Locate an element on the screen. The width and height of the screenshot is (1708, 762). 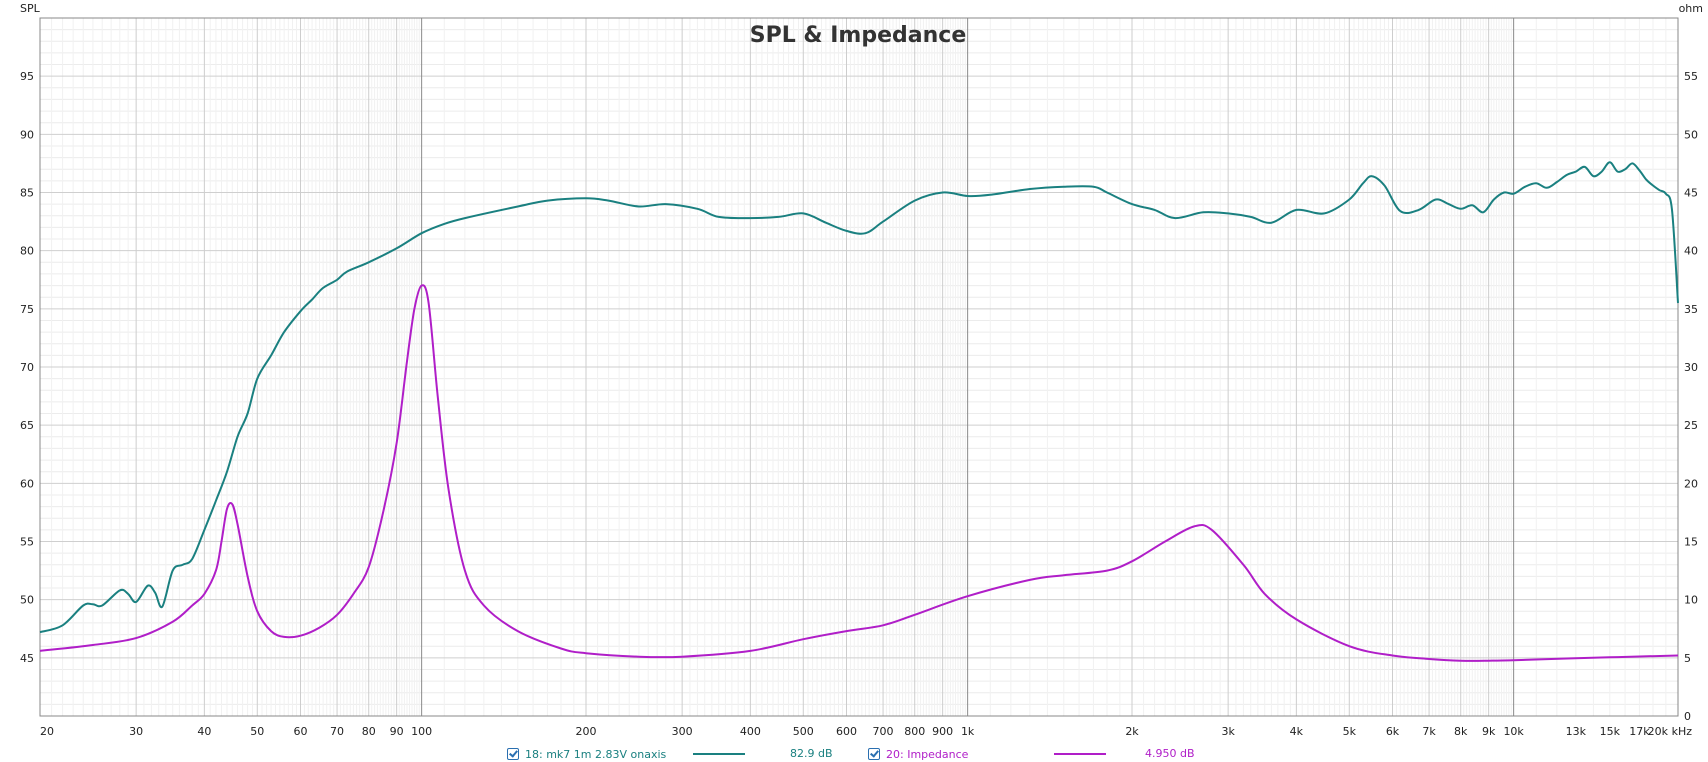
left-tick-label: 90 is located at coordinates (27, 134).